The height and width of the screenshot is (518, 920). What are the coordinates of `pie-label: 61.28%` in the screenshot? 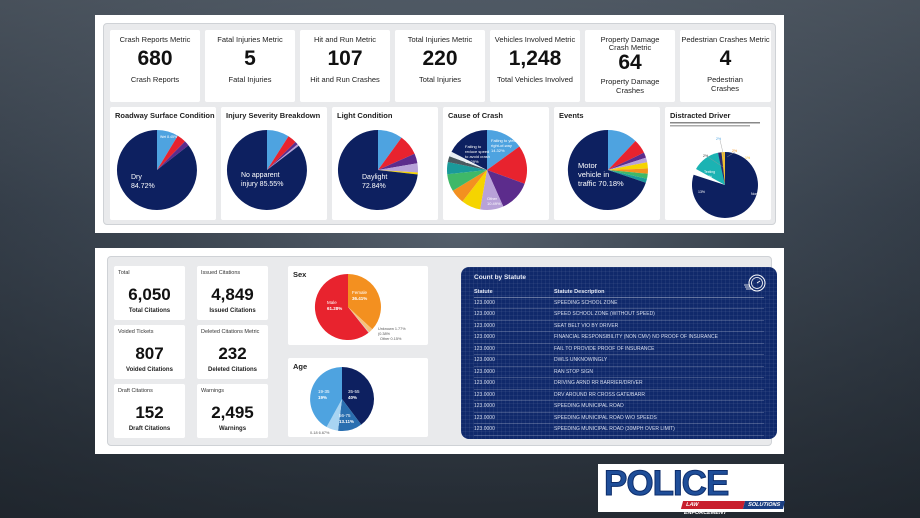 It's located at (334, 308).